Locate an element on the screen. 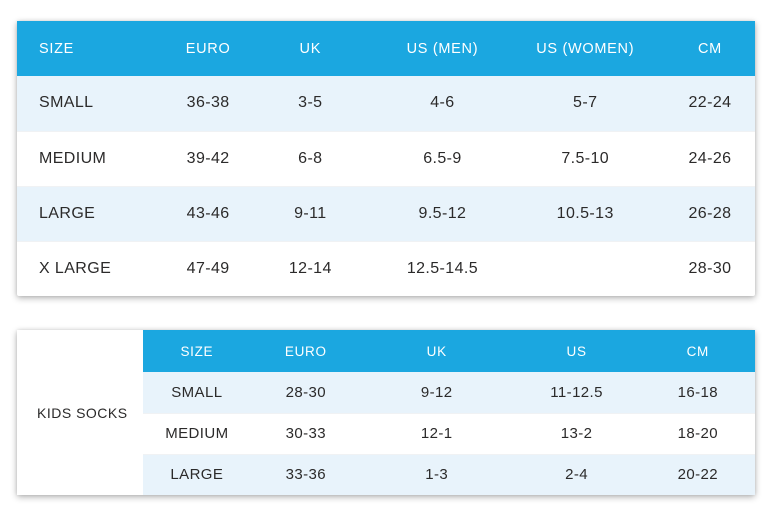 The height and width of the screenshot is (523, 768). value-cell: 1-3 is located at coordinates (436, 474).